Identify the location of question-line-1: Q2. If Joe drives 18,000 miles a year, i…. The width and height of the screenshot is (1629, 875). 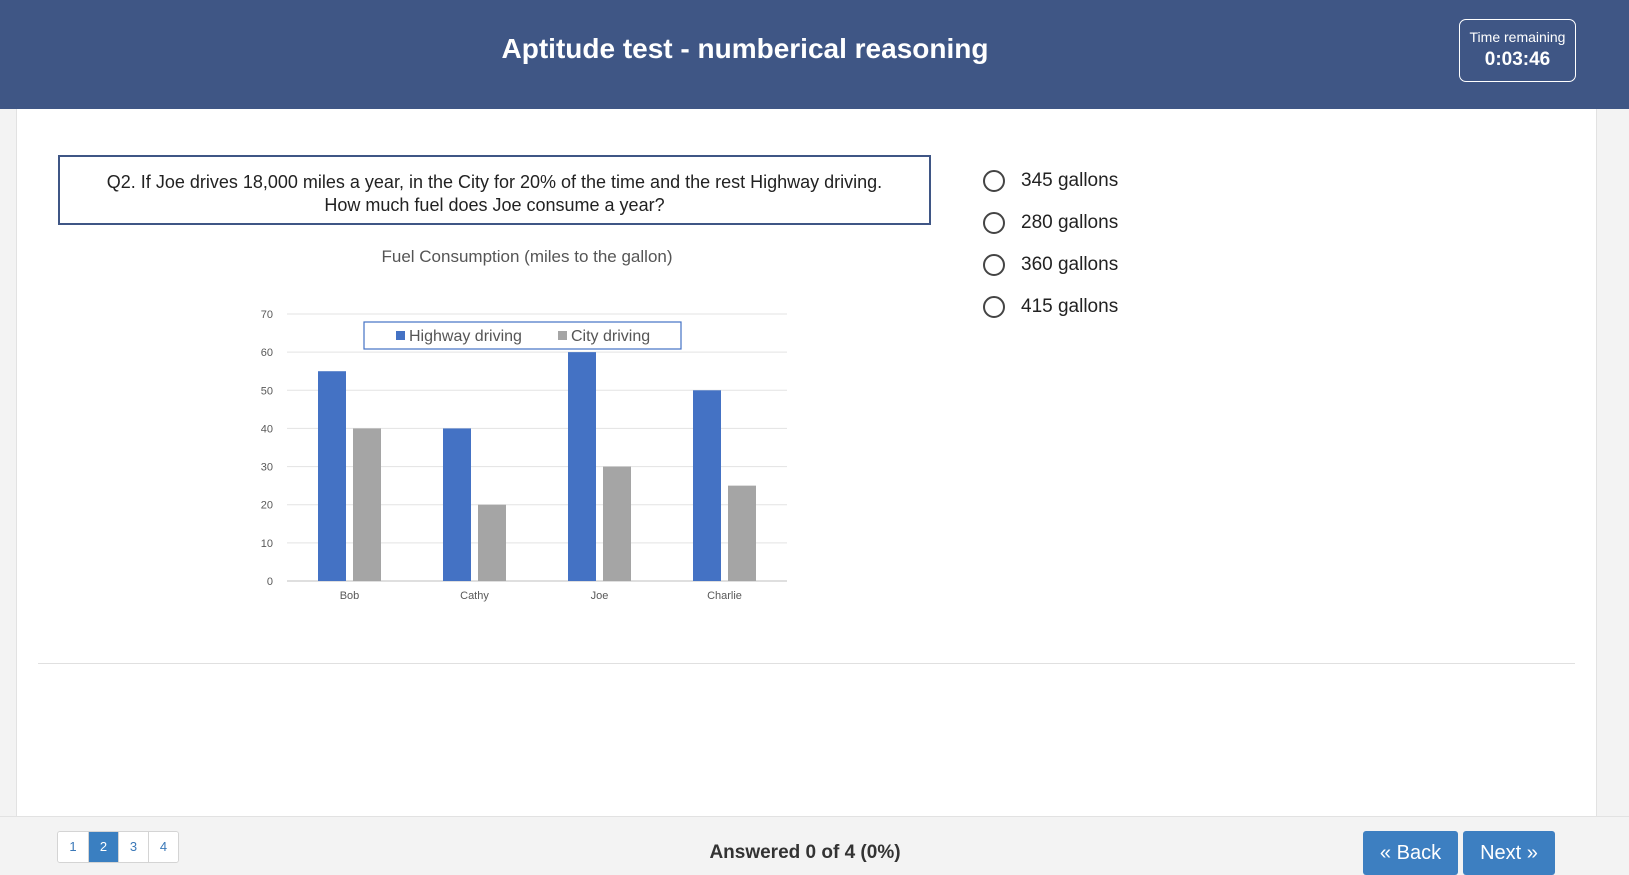
(494, 182).